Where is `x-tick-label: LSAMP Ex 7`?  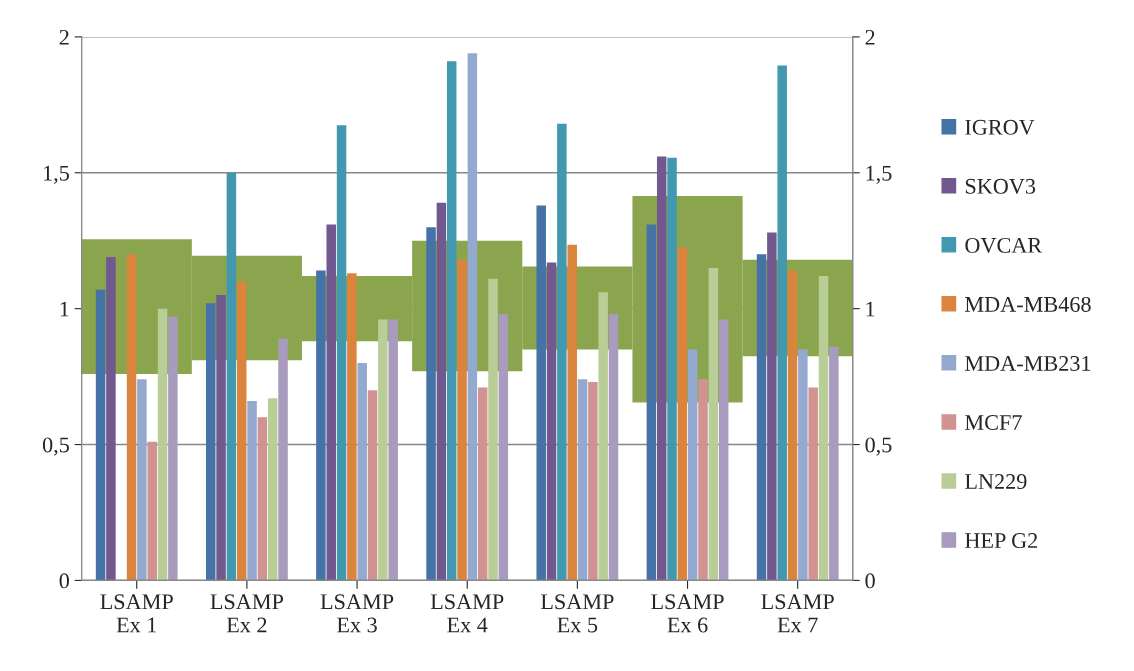
x-tick-label: LSAMP Ex 7 is located at coordinates (797, 613).